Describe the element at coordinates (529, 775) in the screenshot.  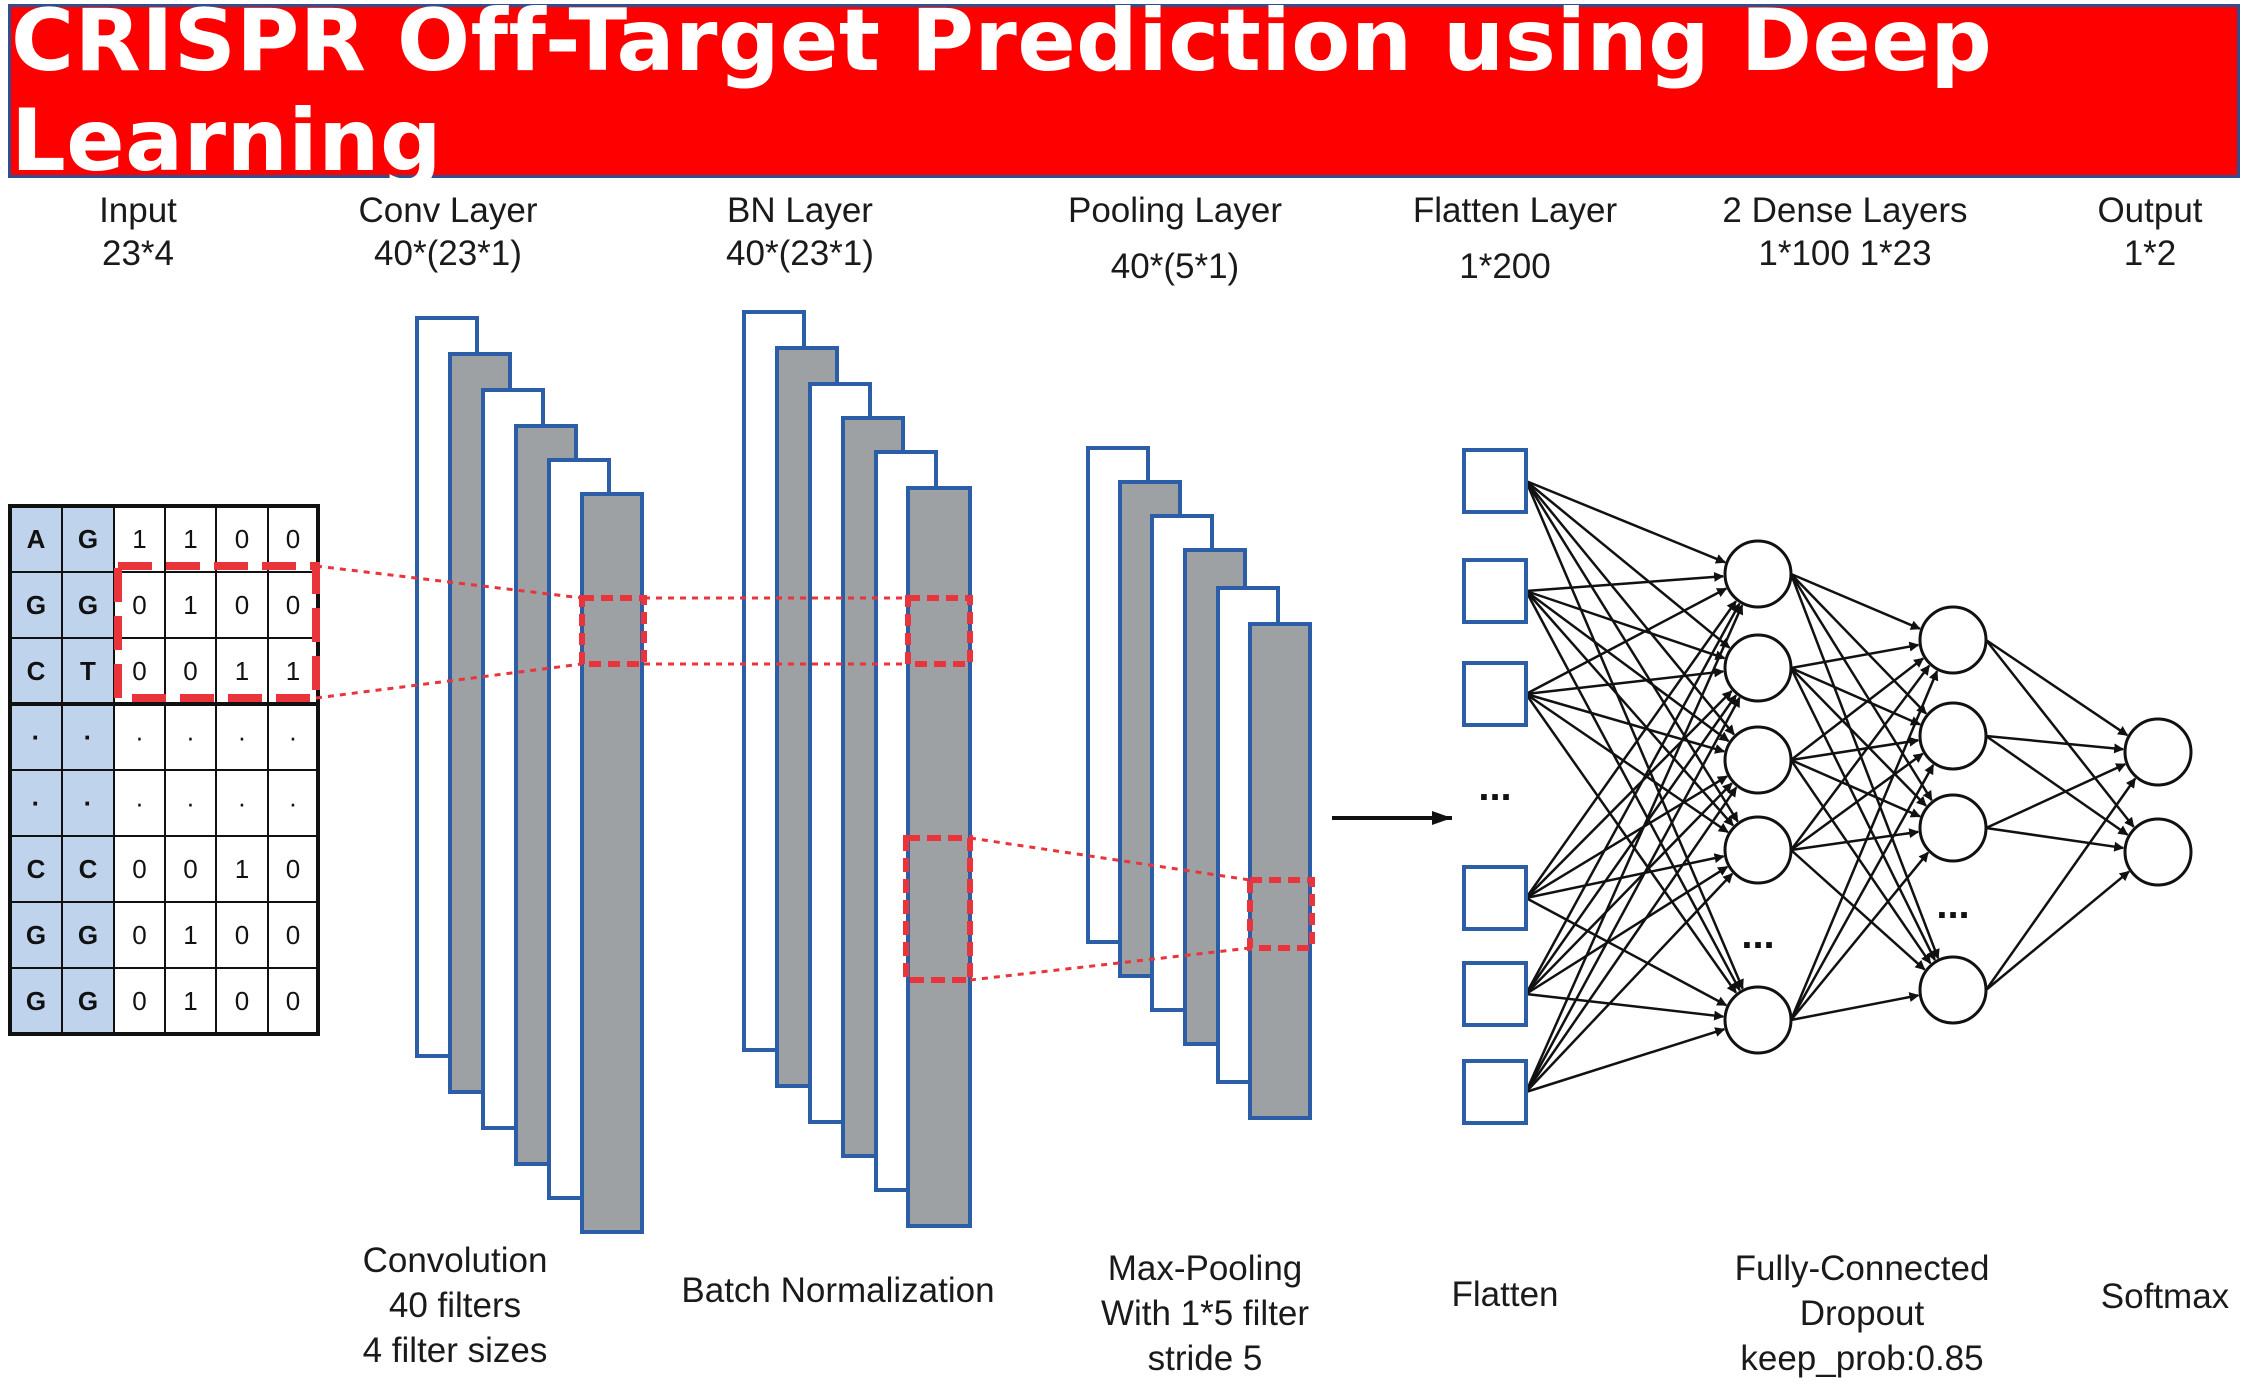
I see `conv-feature-maps` at that location.